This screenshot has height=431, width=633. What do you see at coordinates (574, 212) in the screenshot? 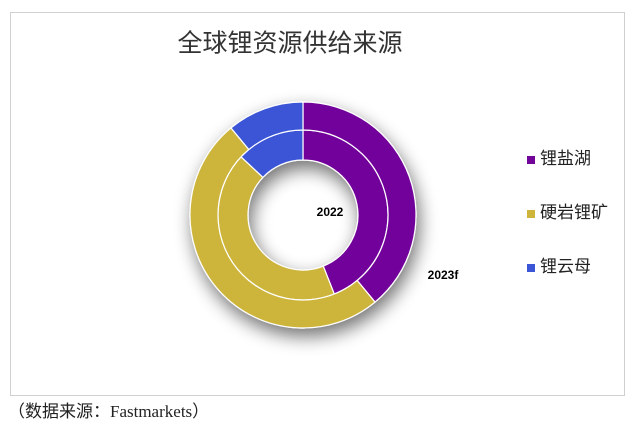
I see `legend-label: 硬岩锂矿` at bounding box center [574, 212].